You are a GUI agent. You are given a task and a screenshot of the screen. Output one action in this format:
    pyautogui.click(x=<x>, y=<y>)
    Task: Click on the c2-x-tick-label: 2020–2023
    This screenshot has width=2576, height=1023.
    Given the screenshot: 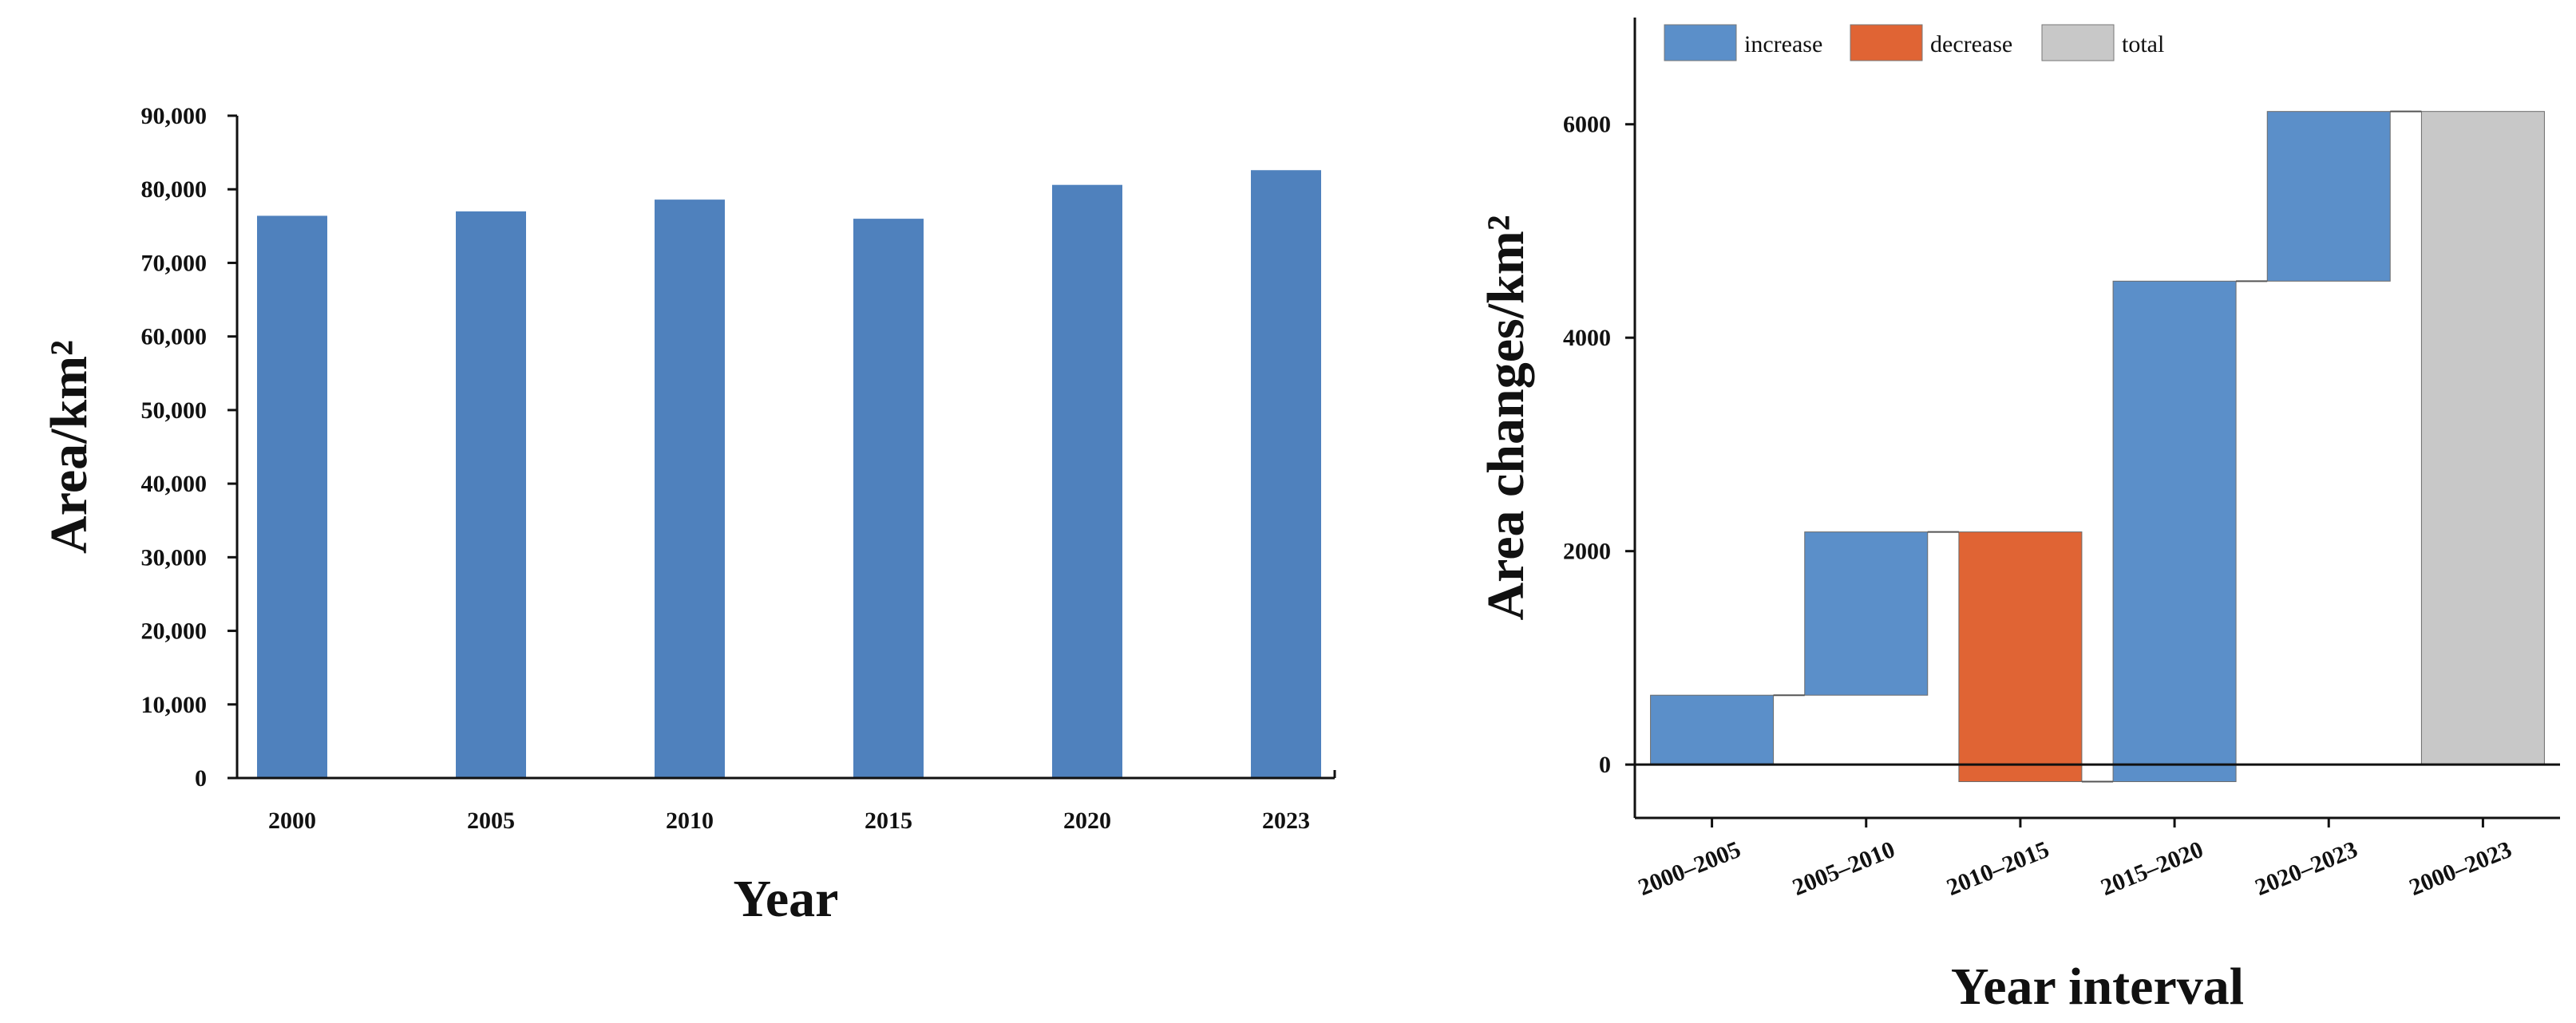 What is the action you would take?
    pyautogui.click(x=2306, y=869)
    